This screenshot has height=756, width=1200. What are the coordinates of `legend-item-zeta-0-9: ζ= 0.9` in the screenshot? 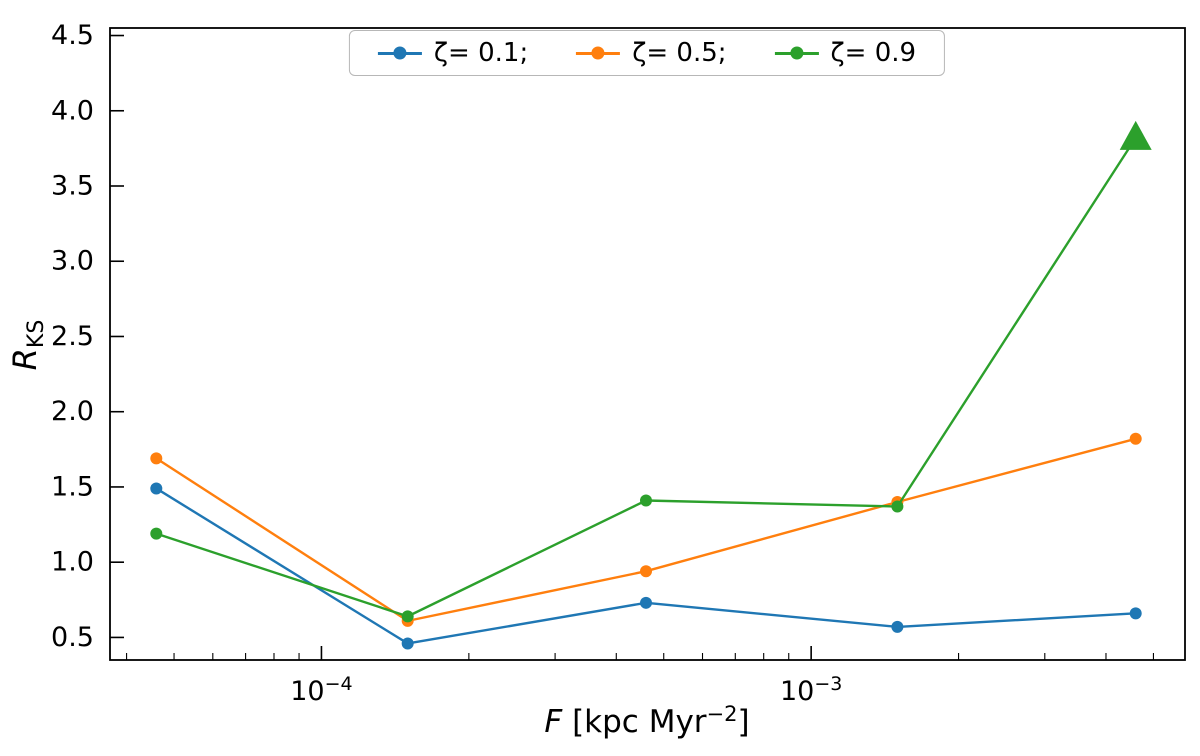 It's located at (845, 53).